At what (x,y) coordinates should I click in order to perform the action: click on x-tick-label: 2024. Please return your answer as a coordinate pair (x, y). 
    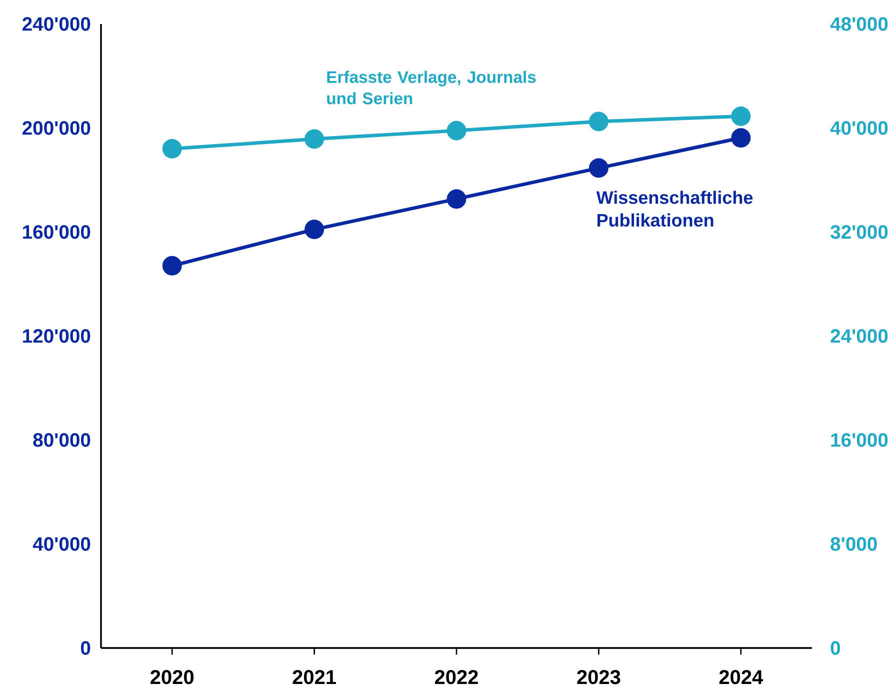
    Looking at the image, I should click on (741, 677).